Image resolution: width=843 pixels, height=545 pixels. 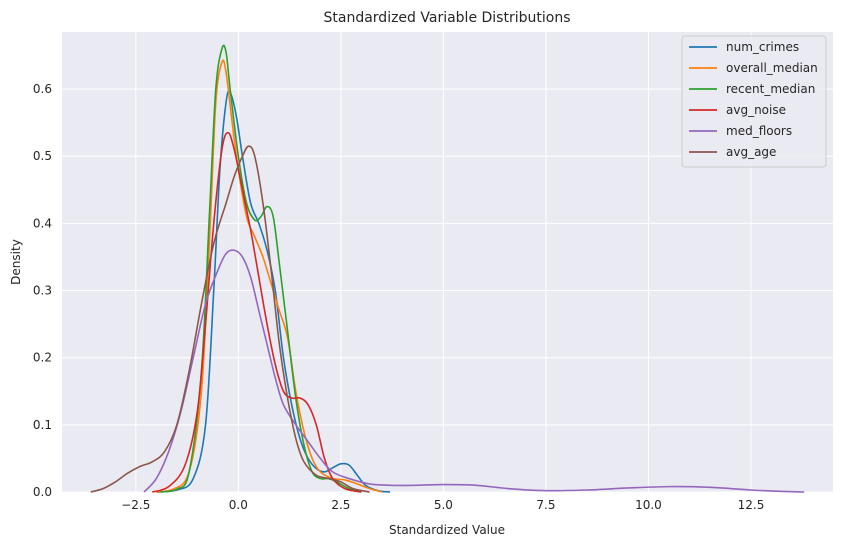 I want to click on y-axis-ticks: 0.0 0.1 0.2 0.3 0.4 0.5 0.6, so click(x=42, y=290).